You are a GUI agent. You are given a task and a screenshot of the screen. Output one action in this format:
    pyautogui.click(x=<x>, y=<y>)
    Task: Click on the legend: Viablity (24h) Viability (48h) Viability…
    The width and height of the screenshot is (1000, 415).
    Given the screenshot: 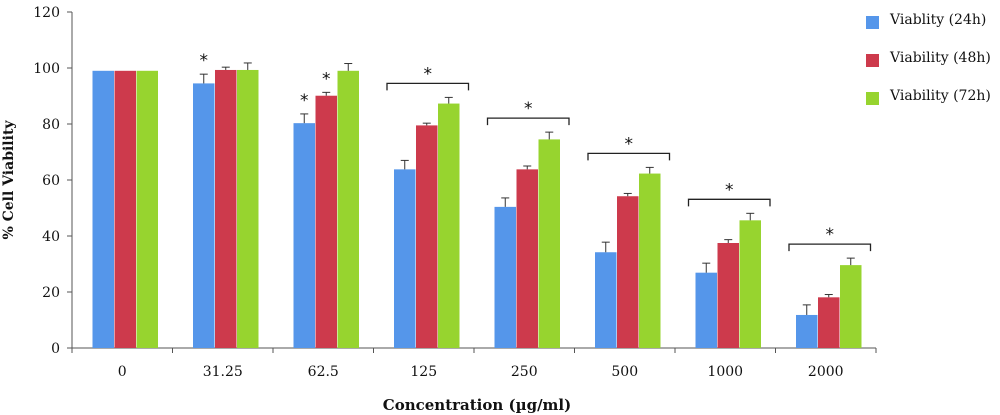 What is the action you would take?
    pyautogui.click(x=932, y=69)
    